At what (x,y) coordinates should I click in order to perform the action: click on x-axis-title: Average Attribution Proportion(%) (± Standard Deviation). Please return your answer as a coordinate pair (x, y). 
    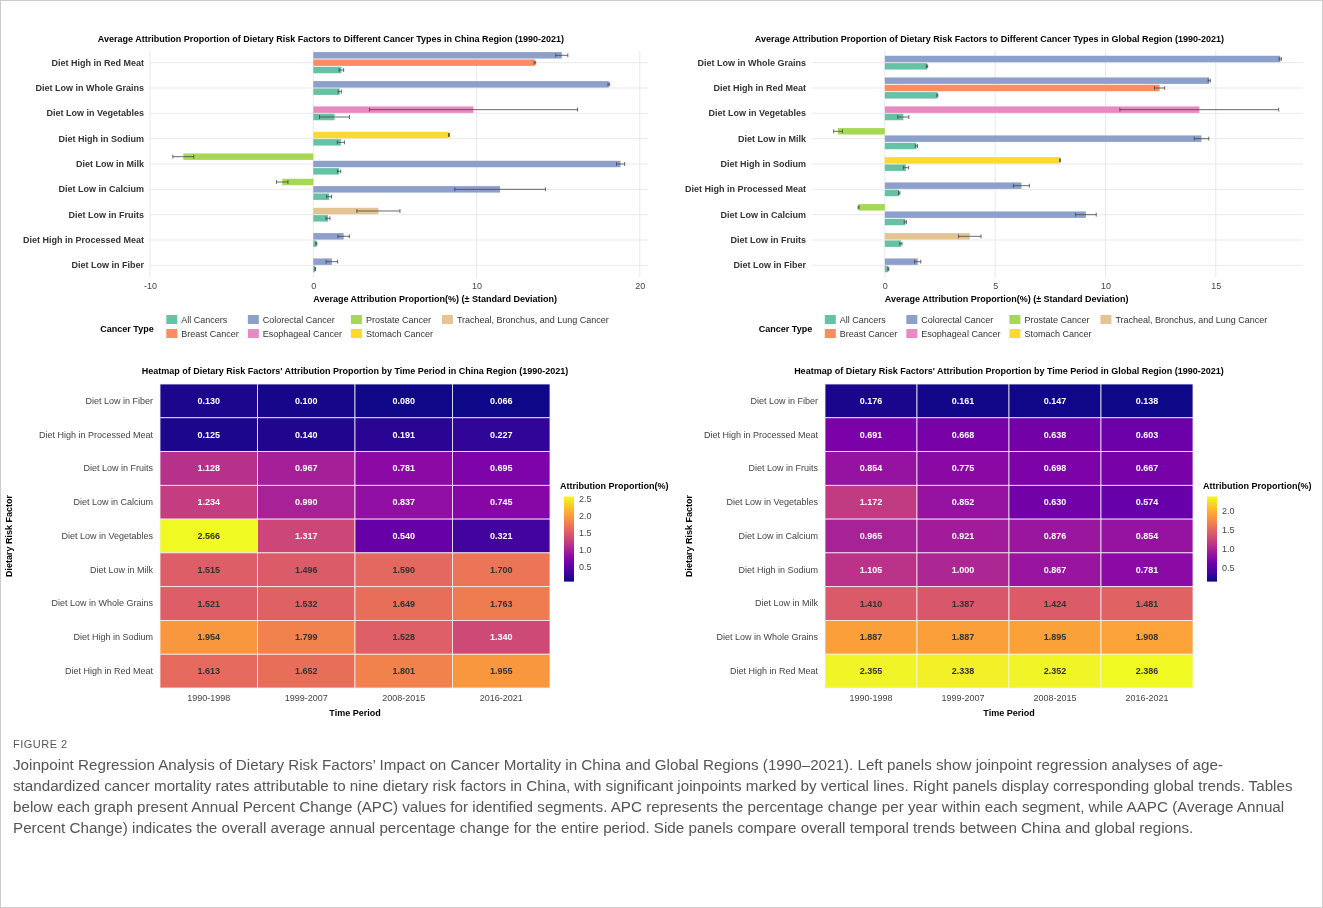
    Looking at the image, I should click on (1006, 299).